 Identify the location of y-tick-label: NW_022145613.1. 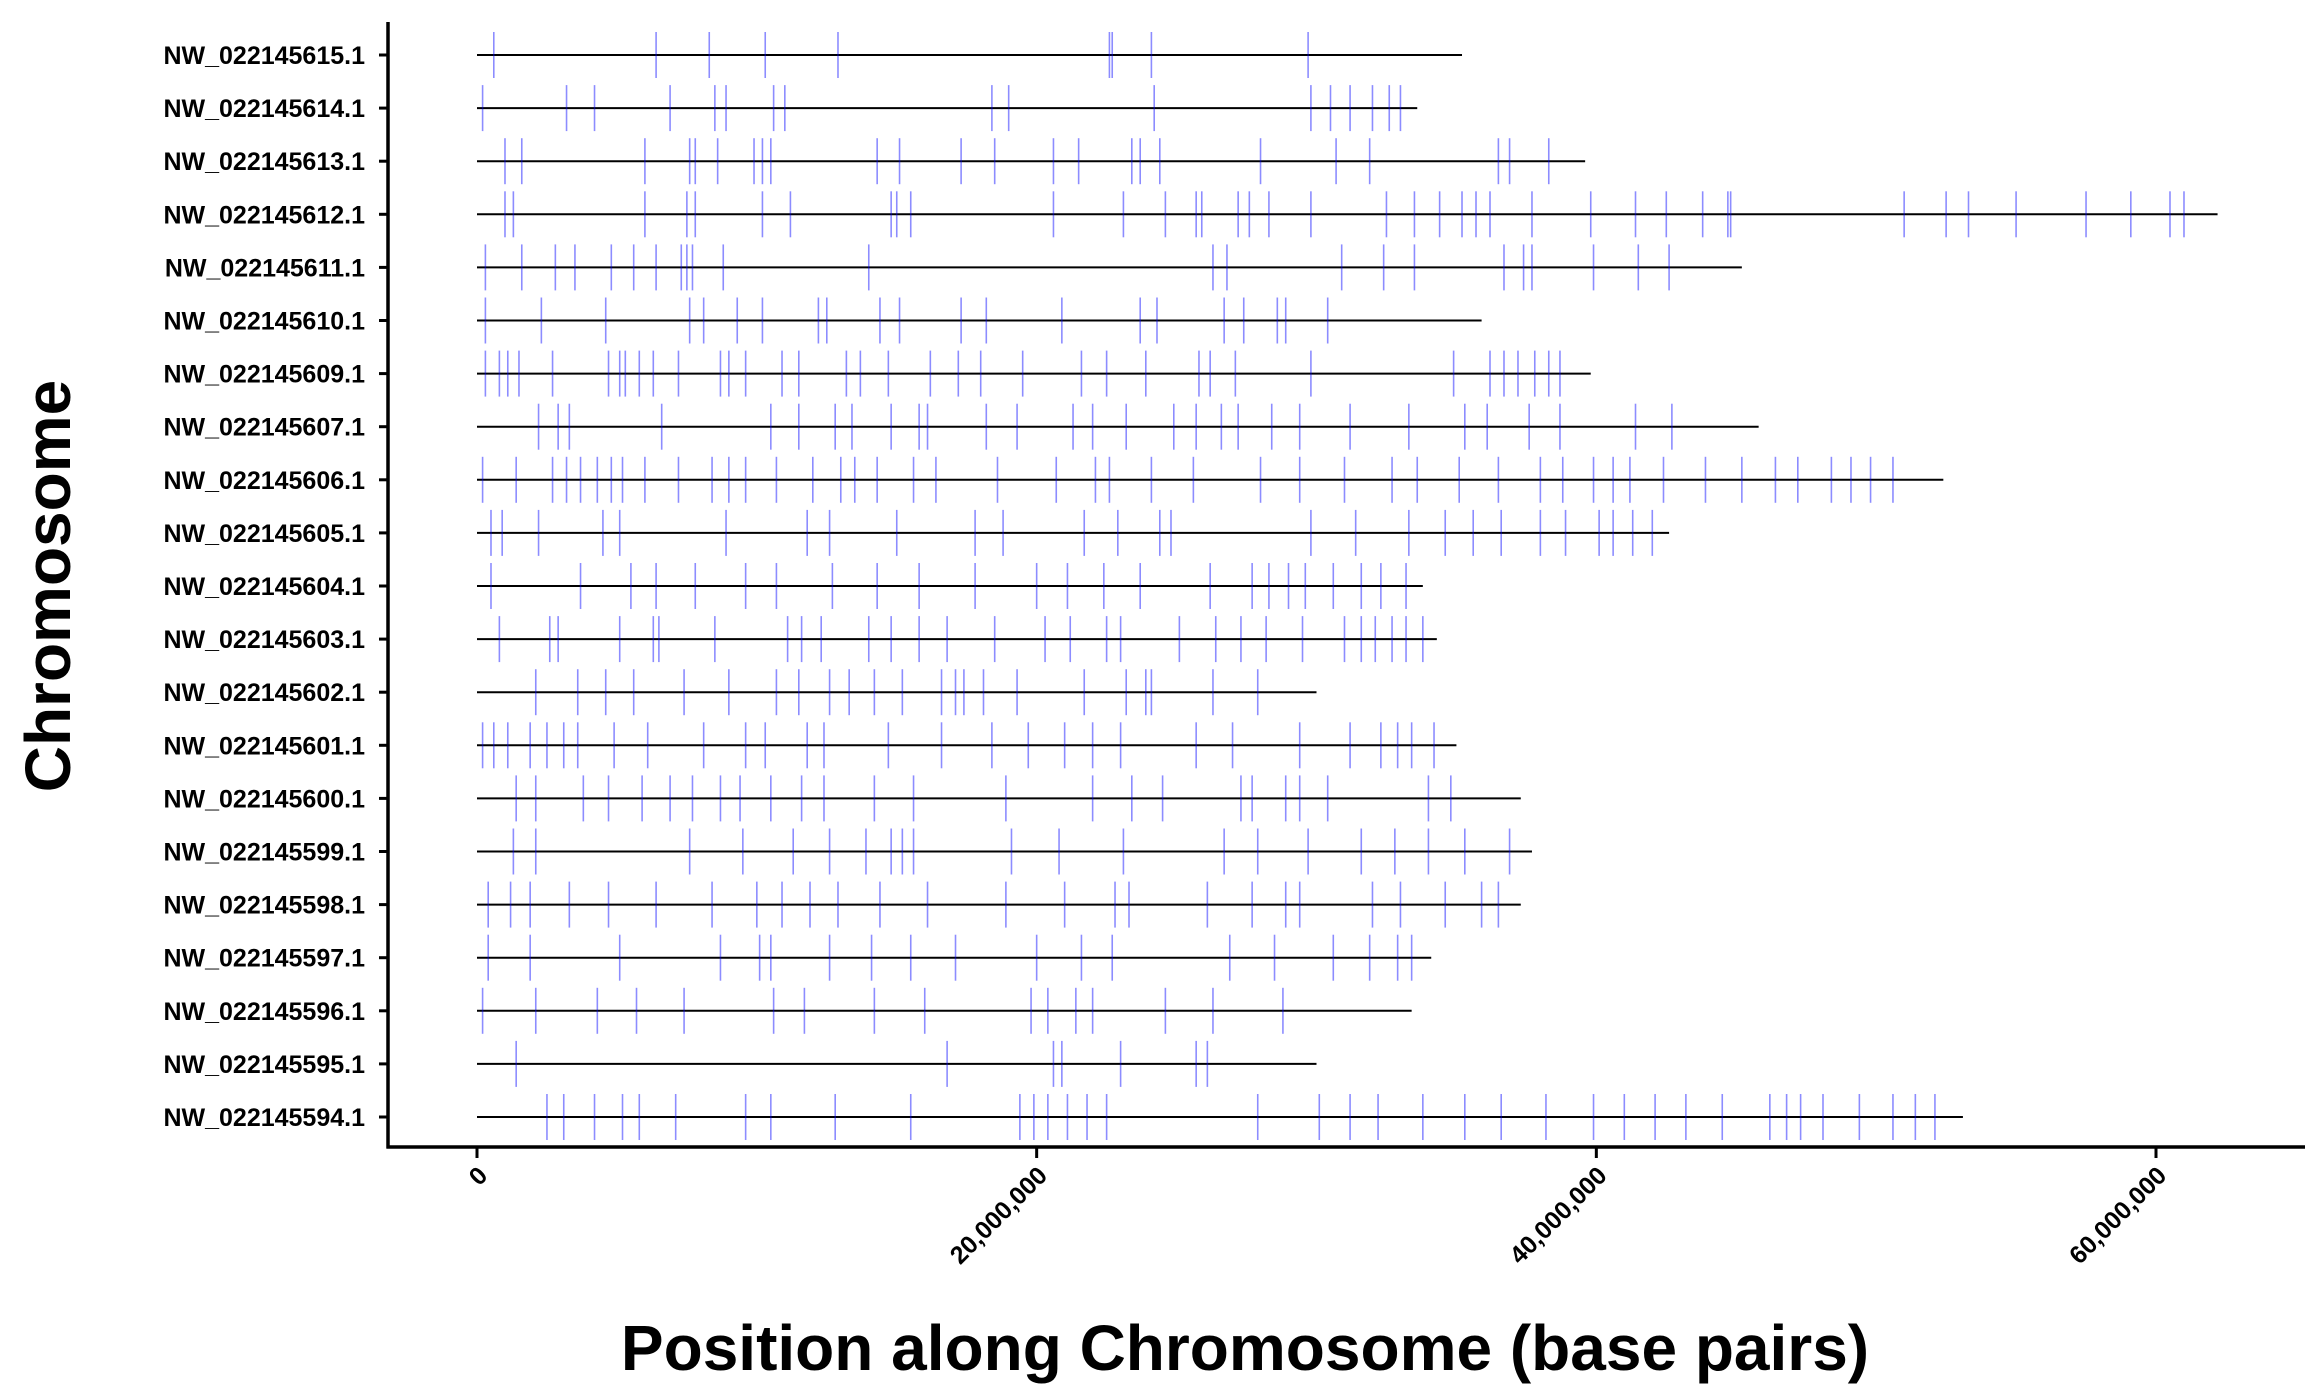
(264, 162).